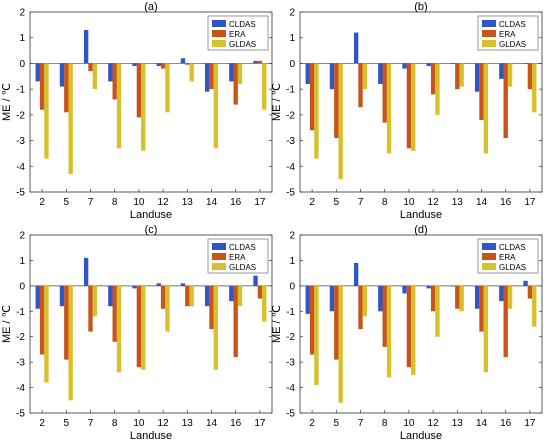 This screenshot has width=550, height=443. I want to click on x-tick-label: 16, so click(236, 423).